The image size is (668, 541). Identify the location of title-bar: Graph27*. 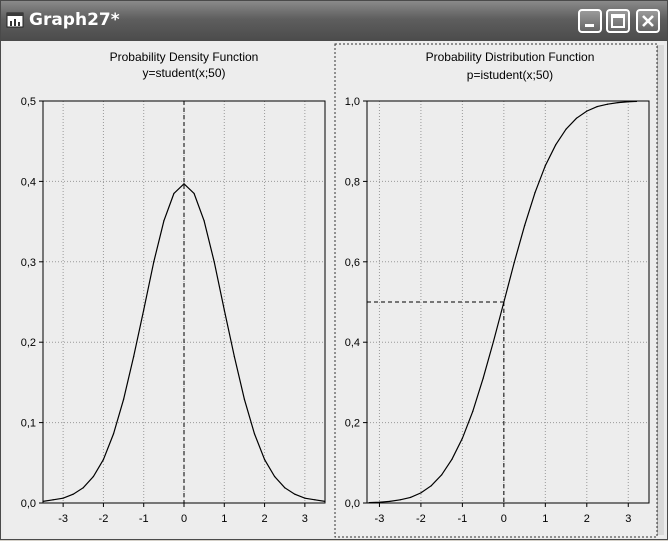
(334, 21).